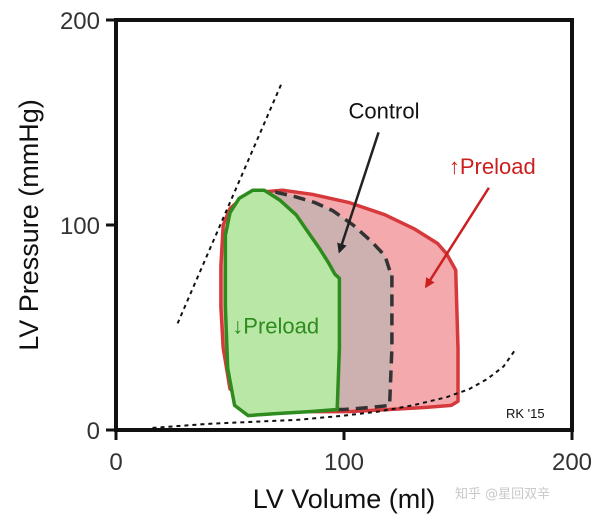 This screenshot has width=600, height=521. Describe the element at coordinates (230, 202) in the screenshot. I see `espvr-line` at that location.